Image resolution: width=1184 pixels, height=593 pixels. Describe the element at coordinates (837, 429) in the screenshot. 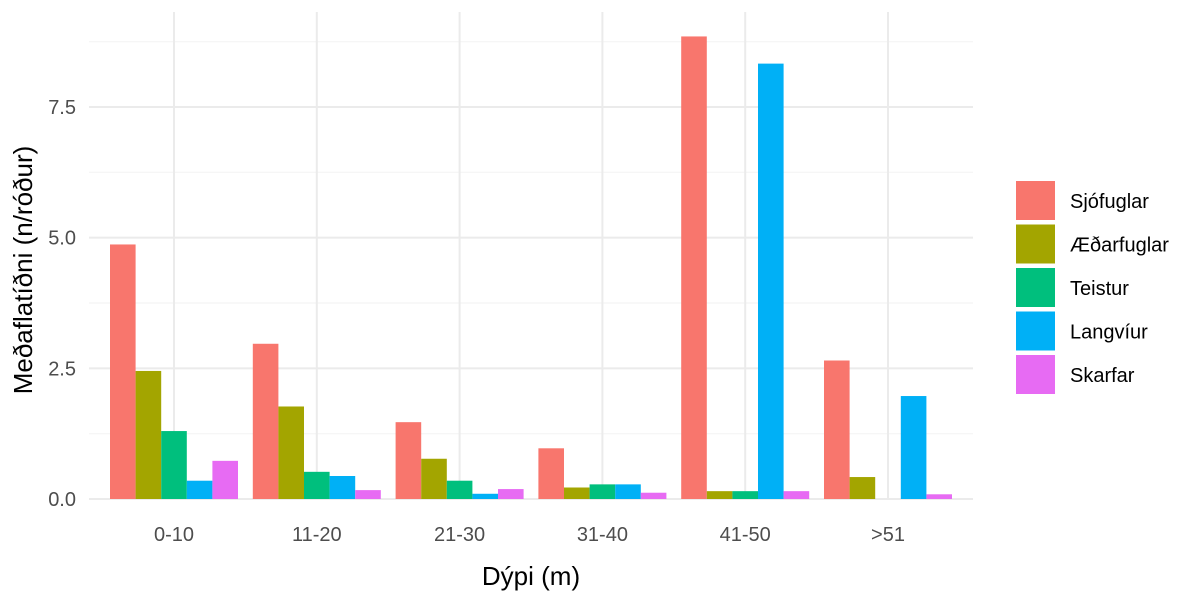

I see `bar-sjófuglar->51` at that location.